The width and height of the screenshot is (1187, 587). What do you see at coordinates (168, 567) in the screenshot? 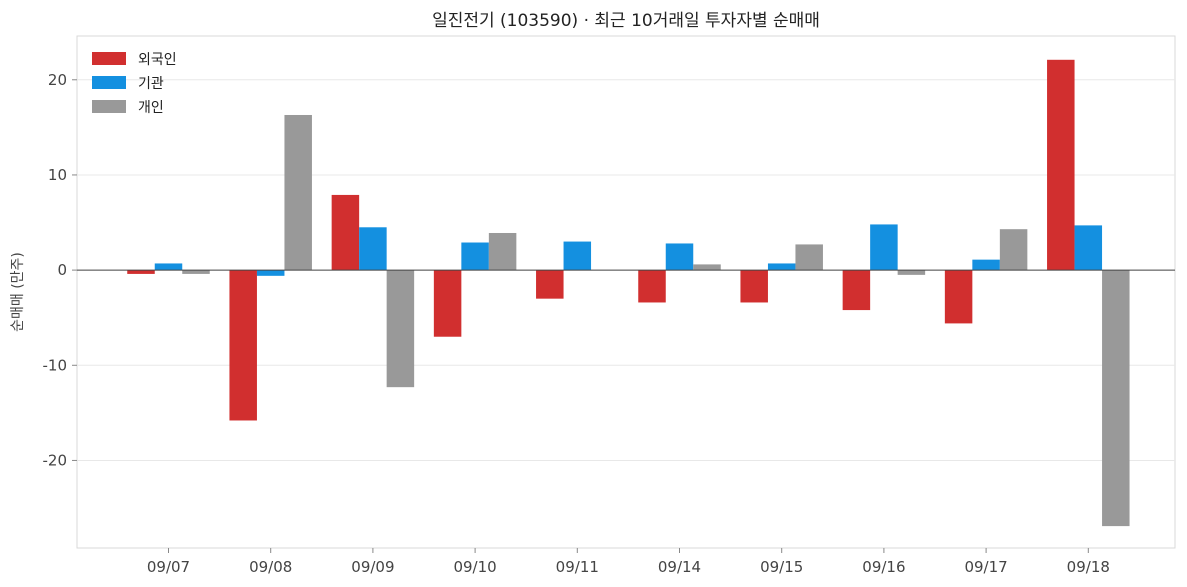
I see `x-tick-label: 09/07` at bounding box center [168, 567].